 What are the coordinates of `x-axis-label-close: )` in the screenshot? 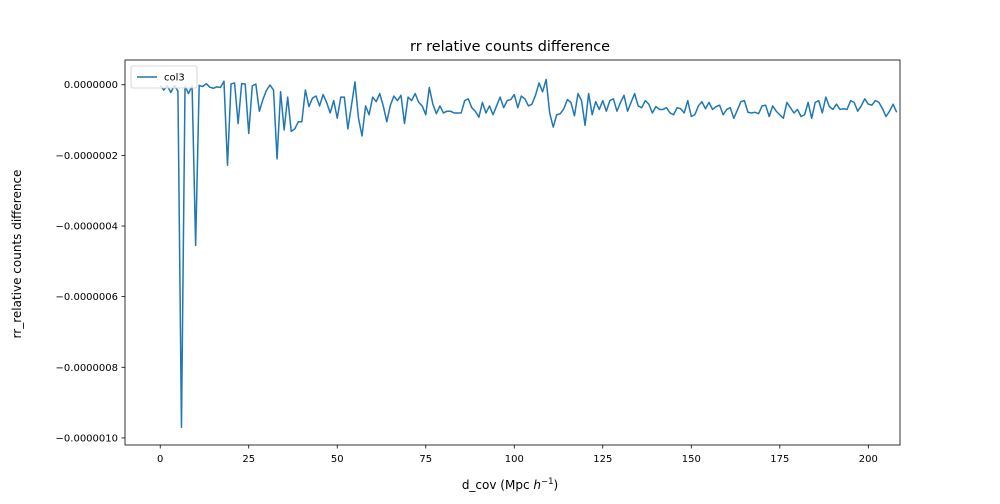 It's located at (556, 485).